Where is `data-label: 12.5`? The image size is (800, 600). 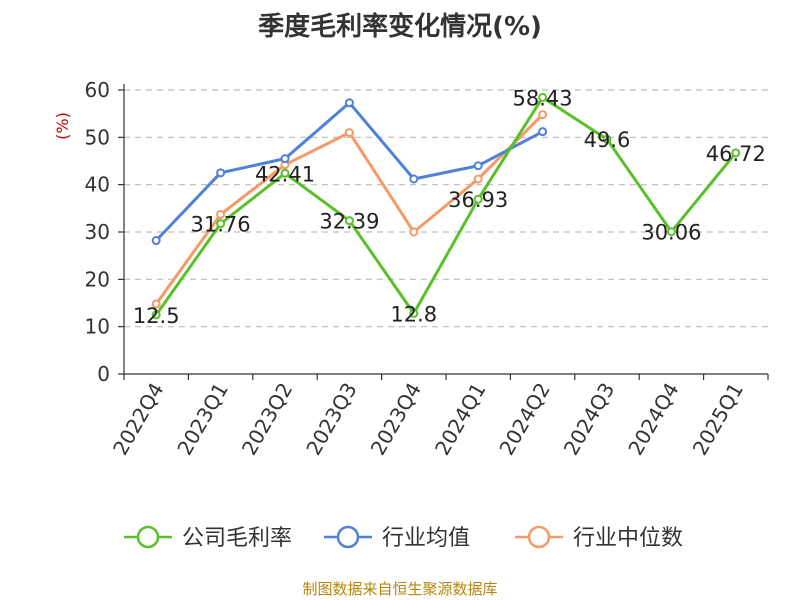
data-label: 12.5 is located at coordinates (156, 316).